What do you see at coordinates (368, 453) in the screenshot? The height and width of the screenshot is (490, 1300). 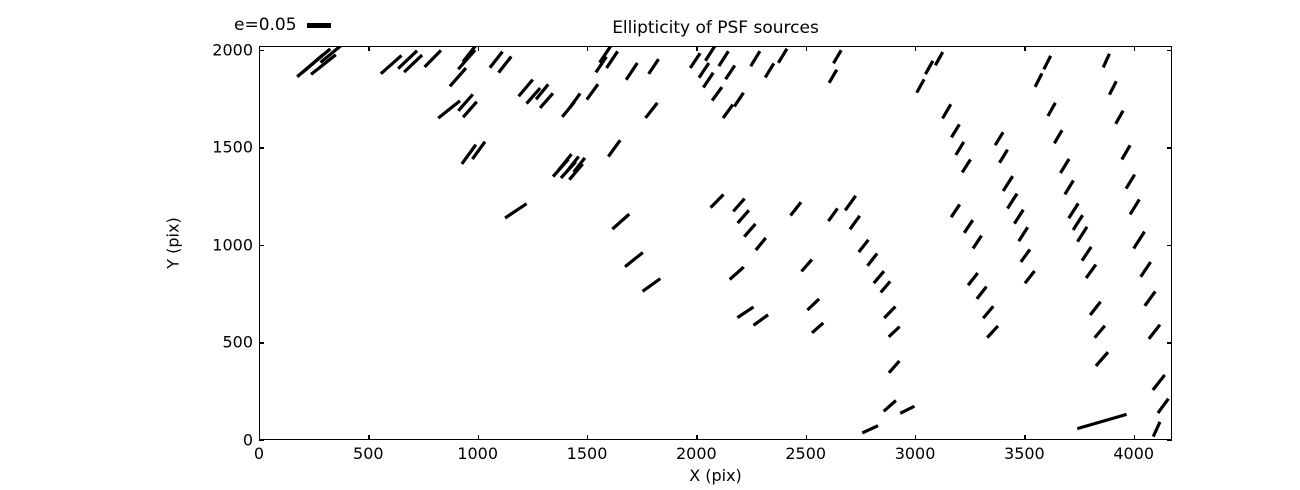 I see `x-tick-label: 500` at bounding box center [368, 453].